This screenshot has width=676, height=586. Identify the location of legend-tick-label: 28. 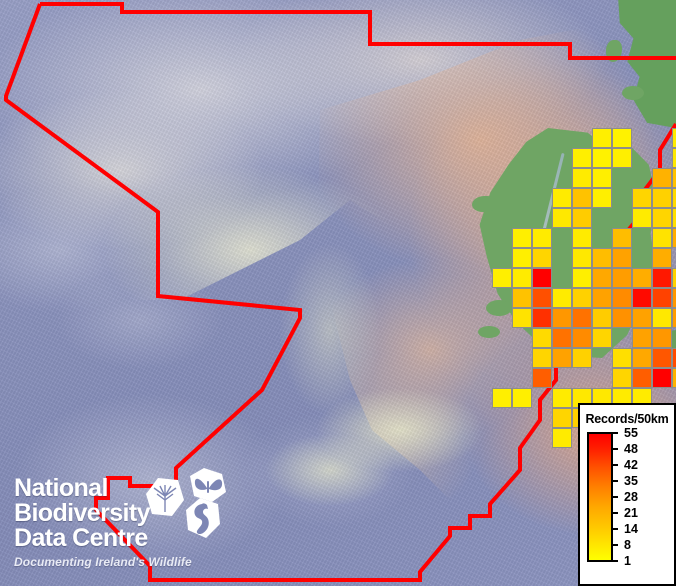
(631, 496).